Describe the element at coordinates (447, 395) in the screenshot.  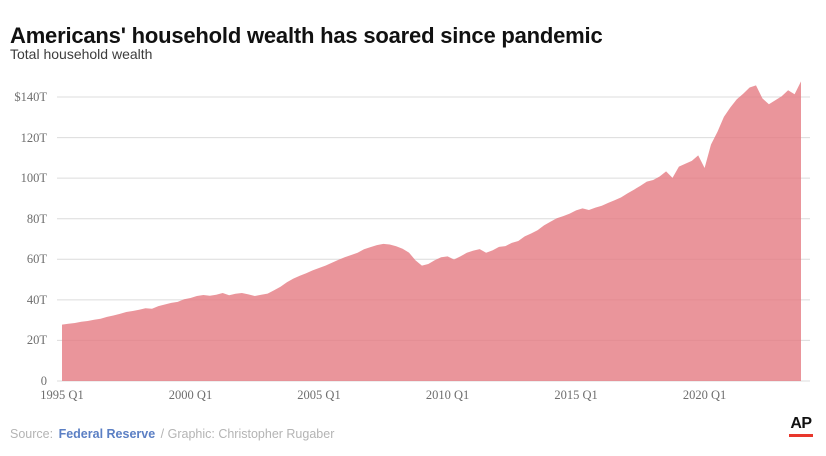
I see `x-tick-label: 2010 Q1` at that location.